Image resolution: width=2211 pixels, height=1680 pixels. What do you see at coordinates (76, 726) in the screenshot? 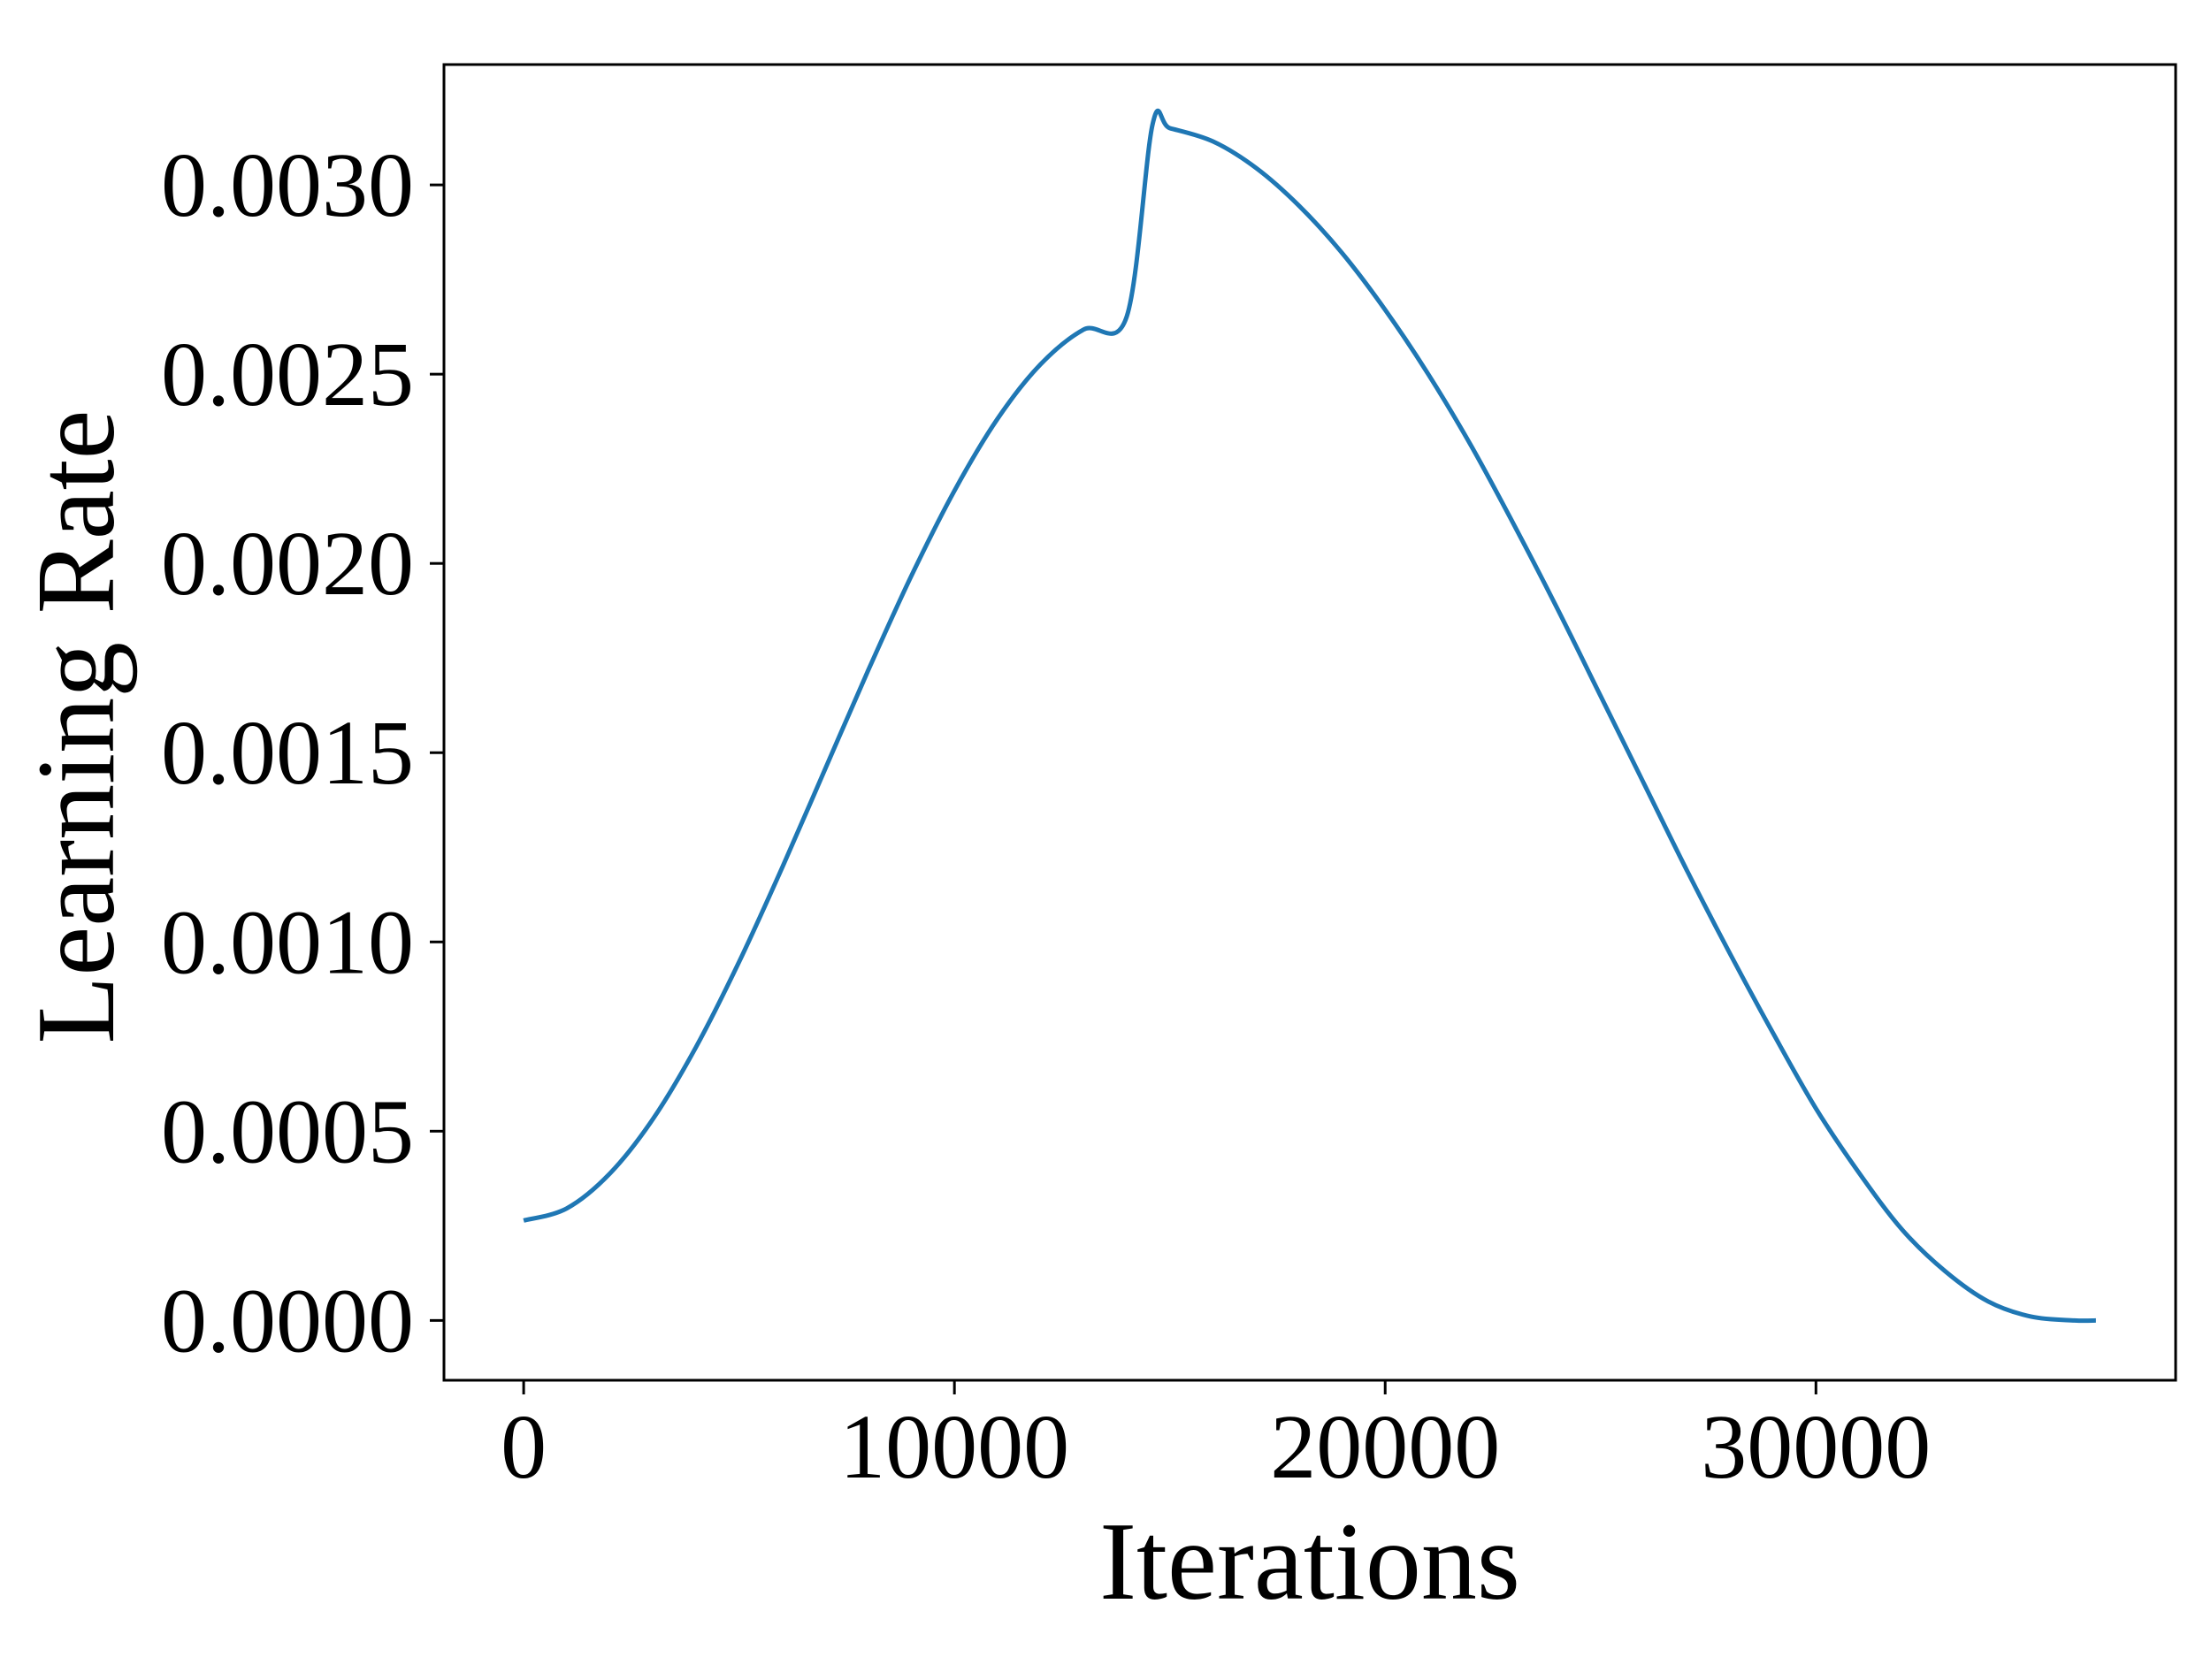
I see `y-axis-title: Learning Rate` at bounding box center [76, 726].